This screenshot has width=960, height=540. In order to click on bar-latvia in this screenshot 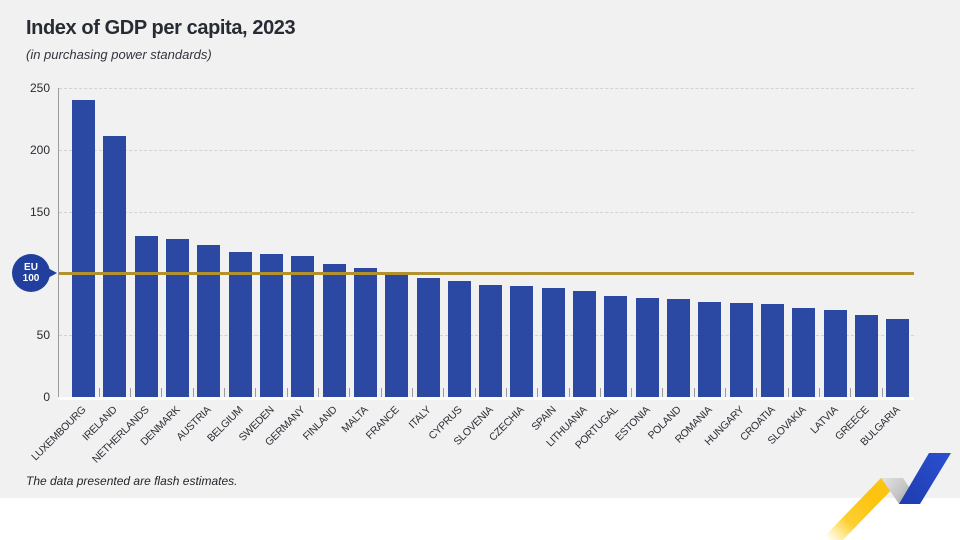, I will do `click(835, 353)`.